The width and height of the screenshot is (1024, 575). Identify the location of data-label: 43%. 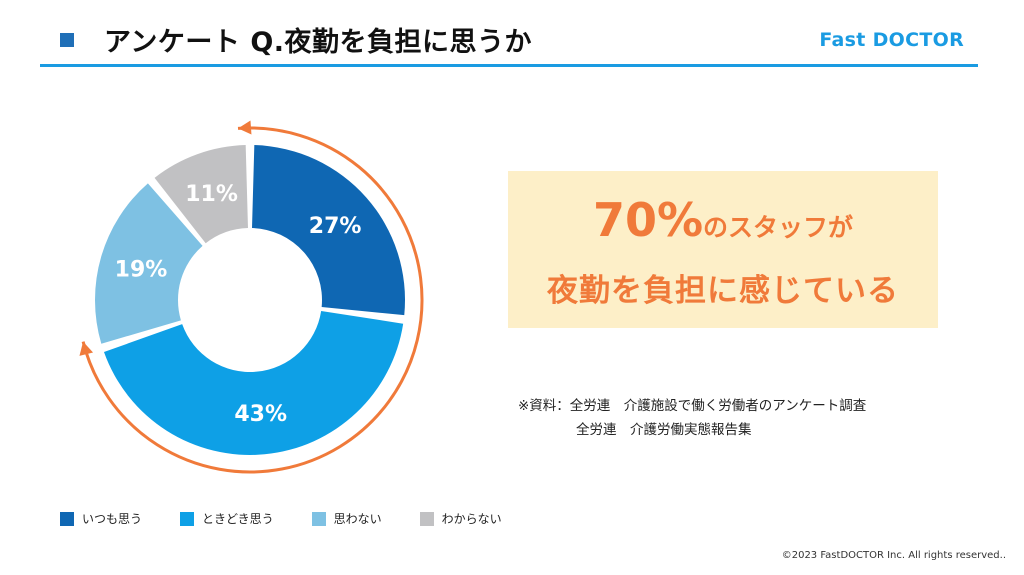
(260, 414).